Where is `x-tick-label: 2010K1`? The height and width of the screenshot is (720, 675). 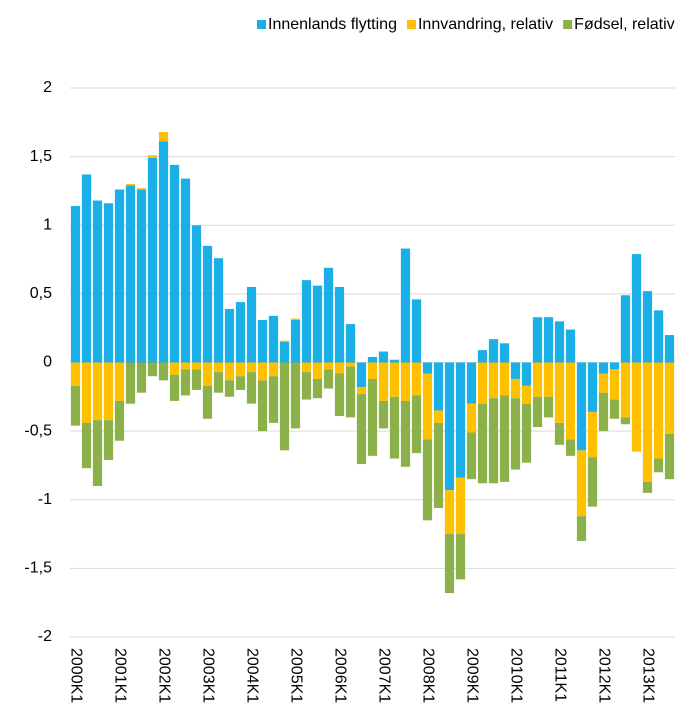
x-tick-label: 2010K1 is located at coordinates (515, 675).